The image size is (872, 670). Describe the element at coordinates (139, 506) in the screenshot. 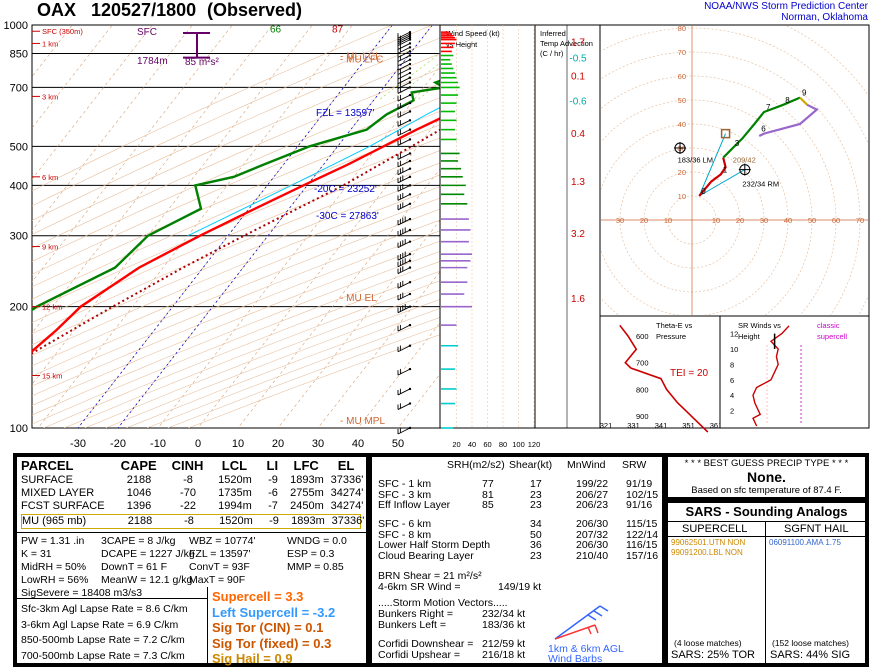

I see `parcel-cell: 1396` at that location.